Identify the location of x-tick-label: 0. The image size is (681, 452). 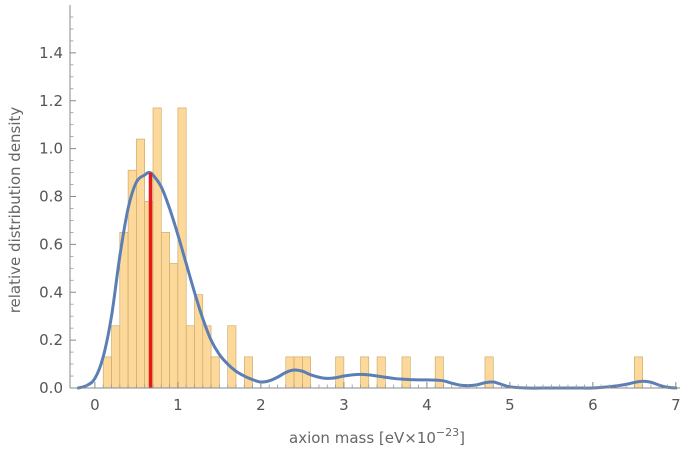
(95, 405).